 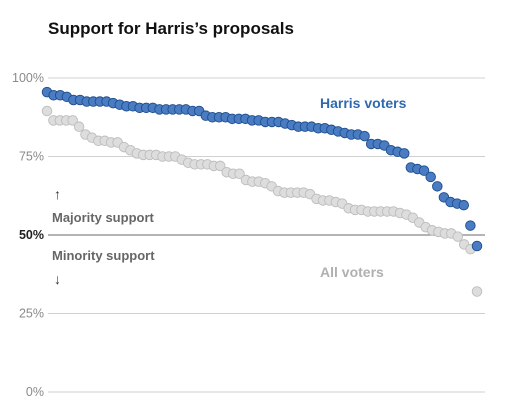 What do you see at coordinates (31, 157) in the screenshot?
I see `y-tick-label: 75%` at bounding box center [31, 157].